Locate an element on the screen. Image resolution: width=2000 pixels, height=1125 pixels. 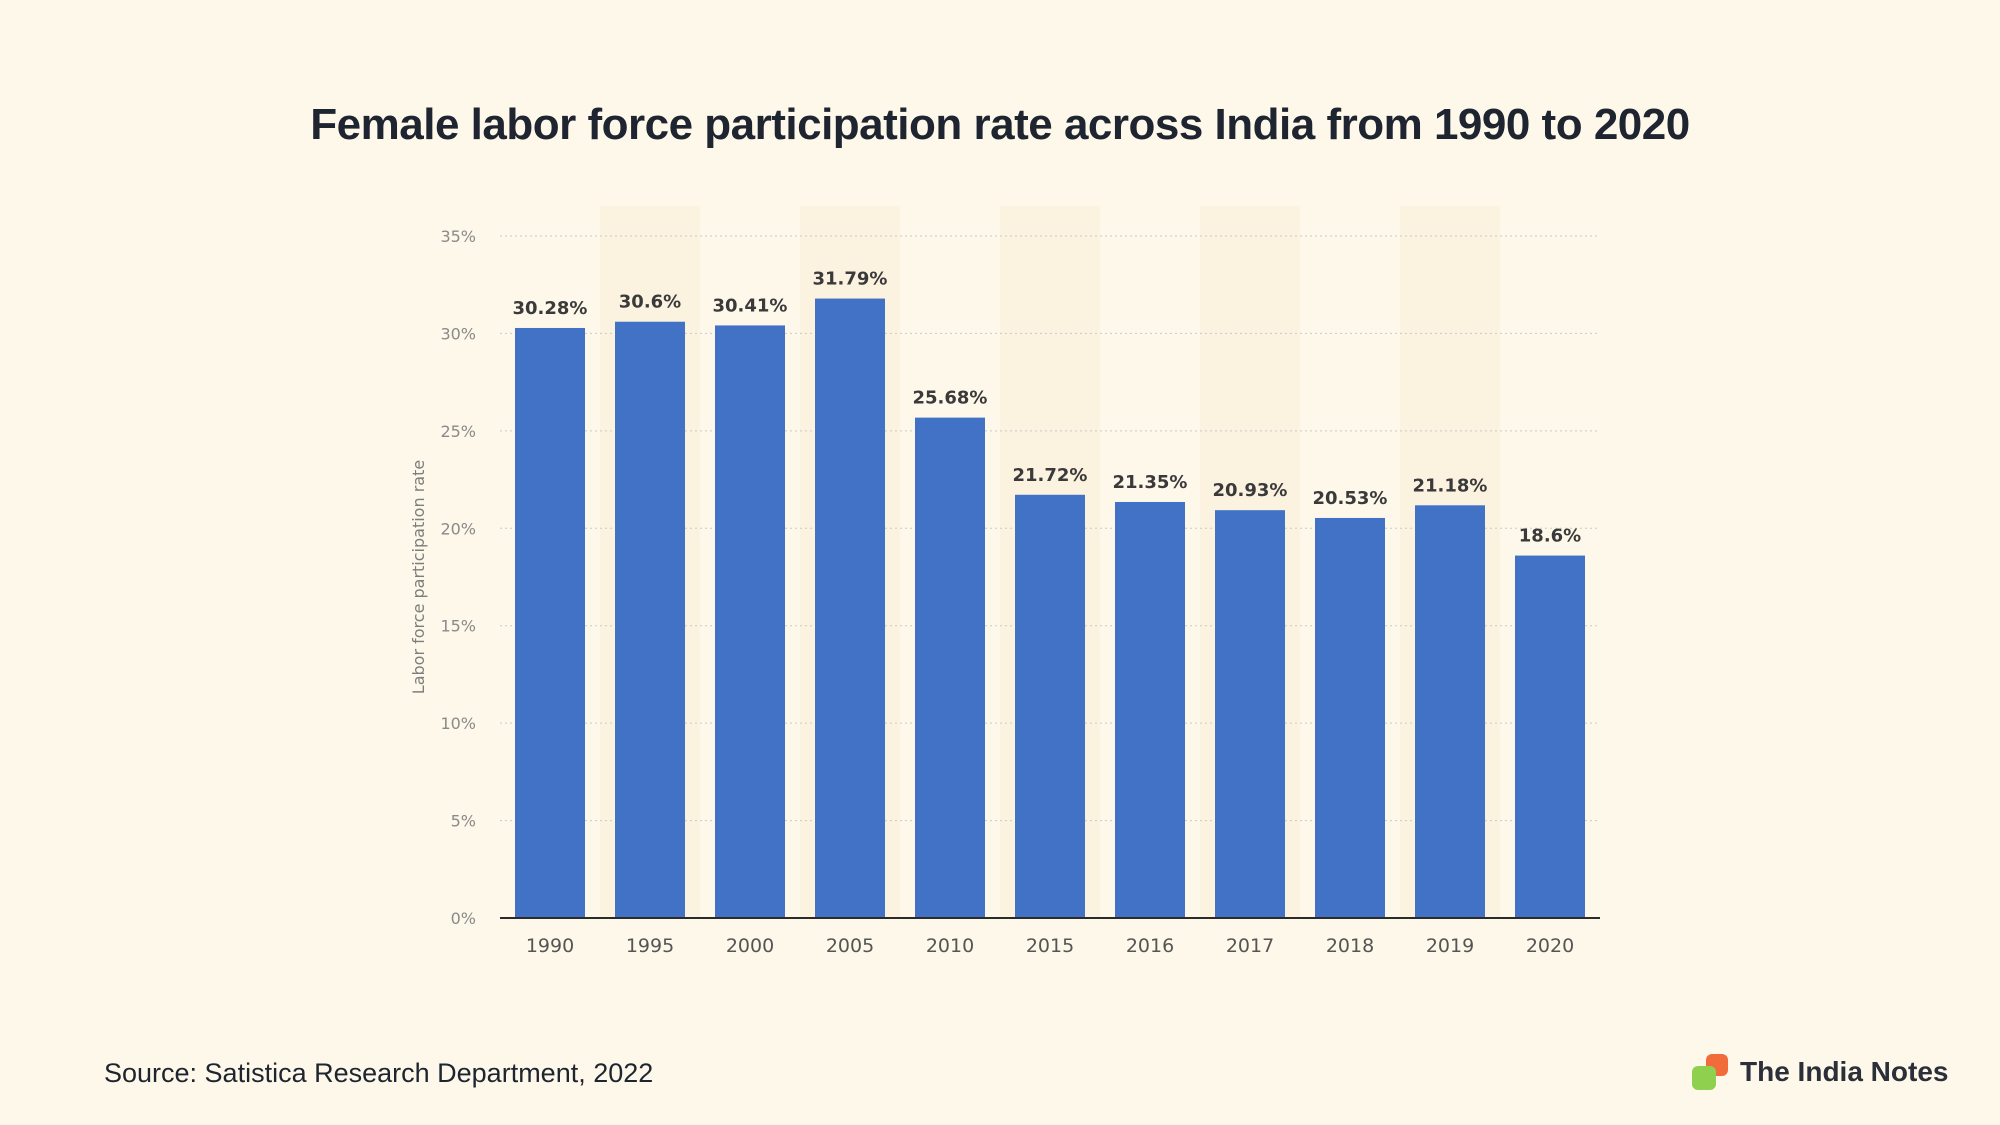
x-tick-label: 2019 is located at coordinates (1450, 946).